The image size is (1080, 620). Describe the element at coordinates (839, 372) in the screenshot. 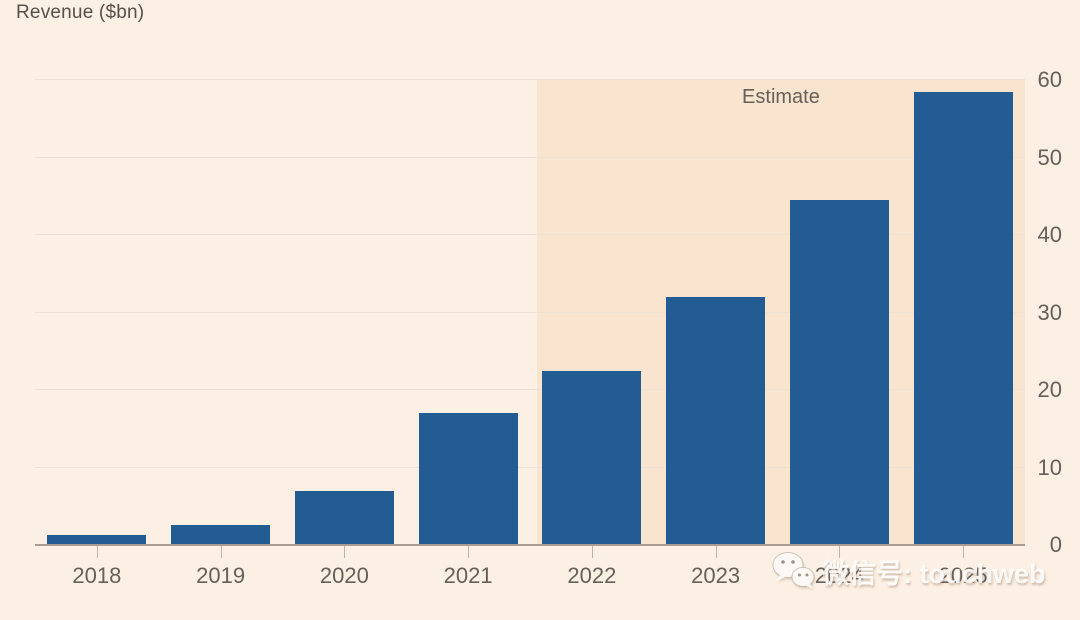

I see `bar-2024` at that location.